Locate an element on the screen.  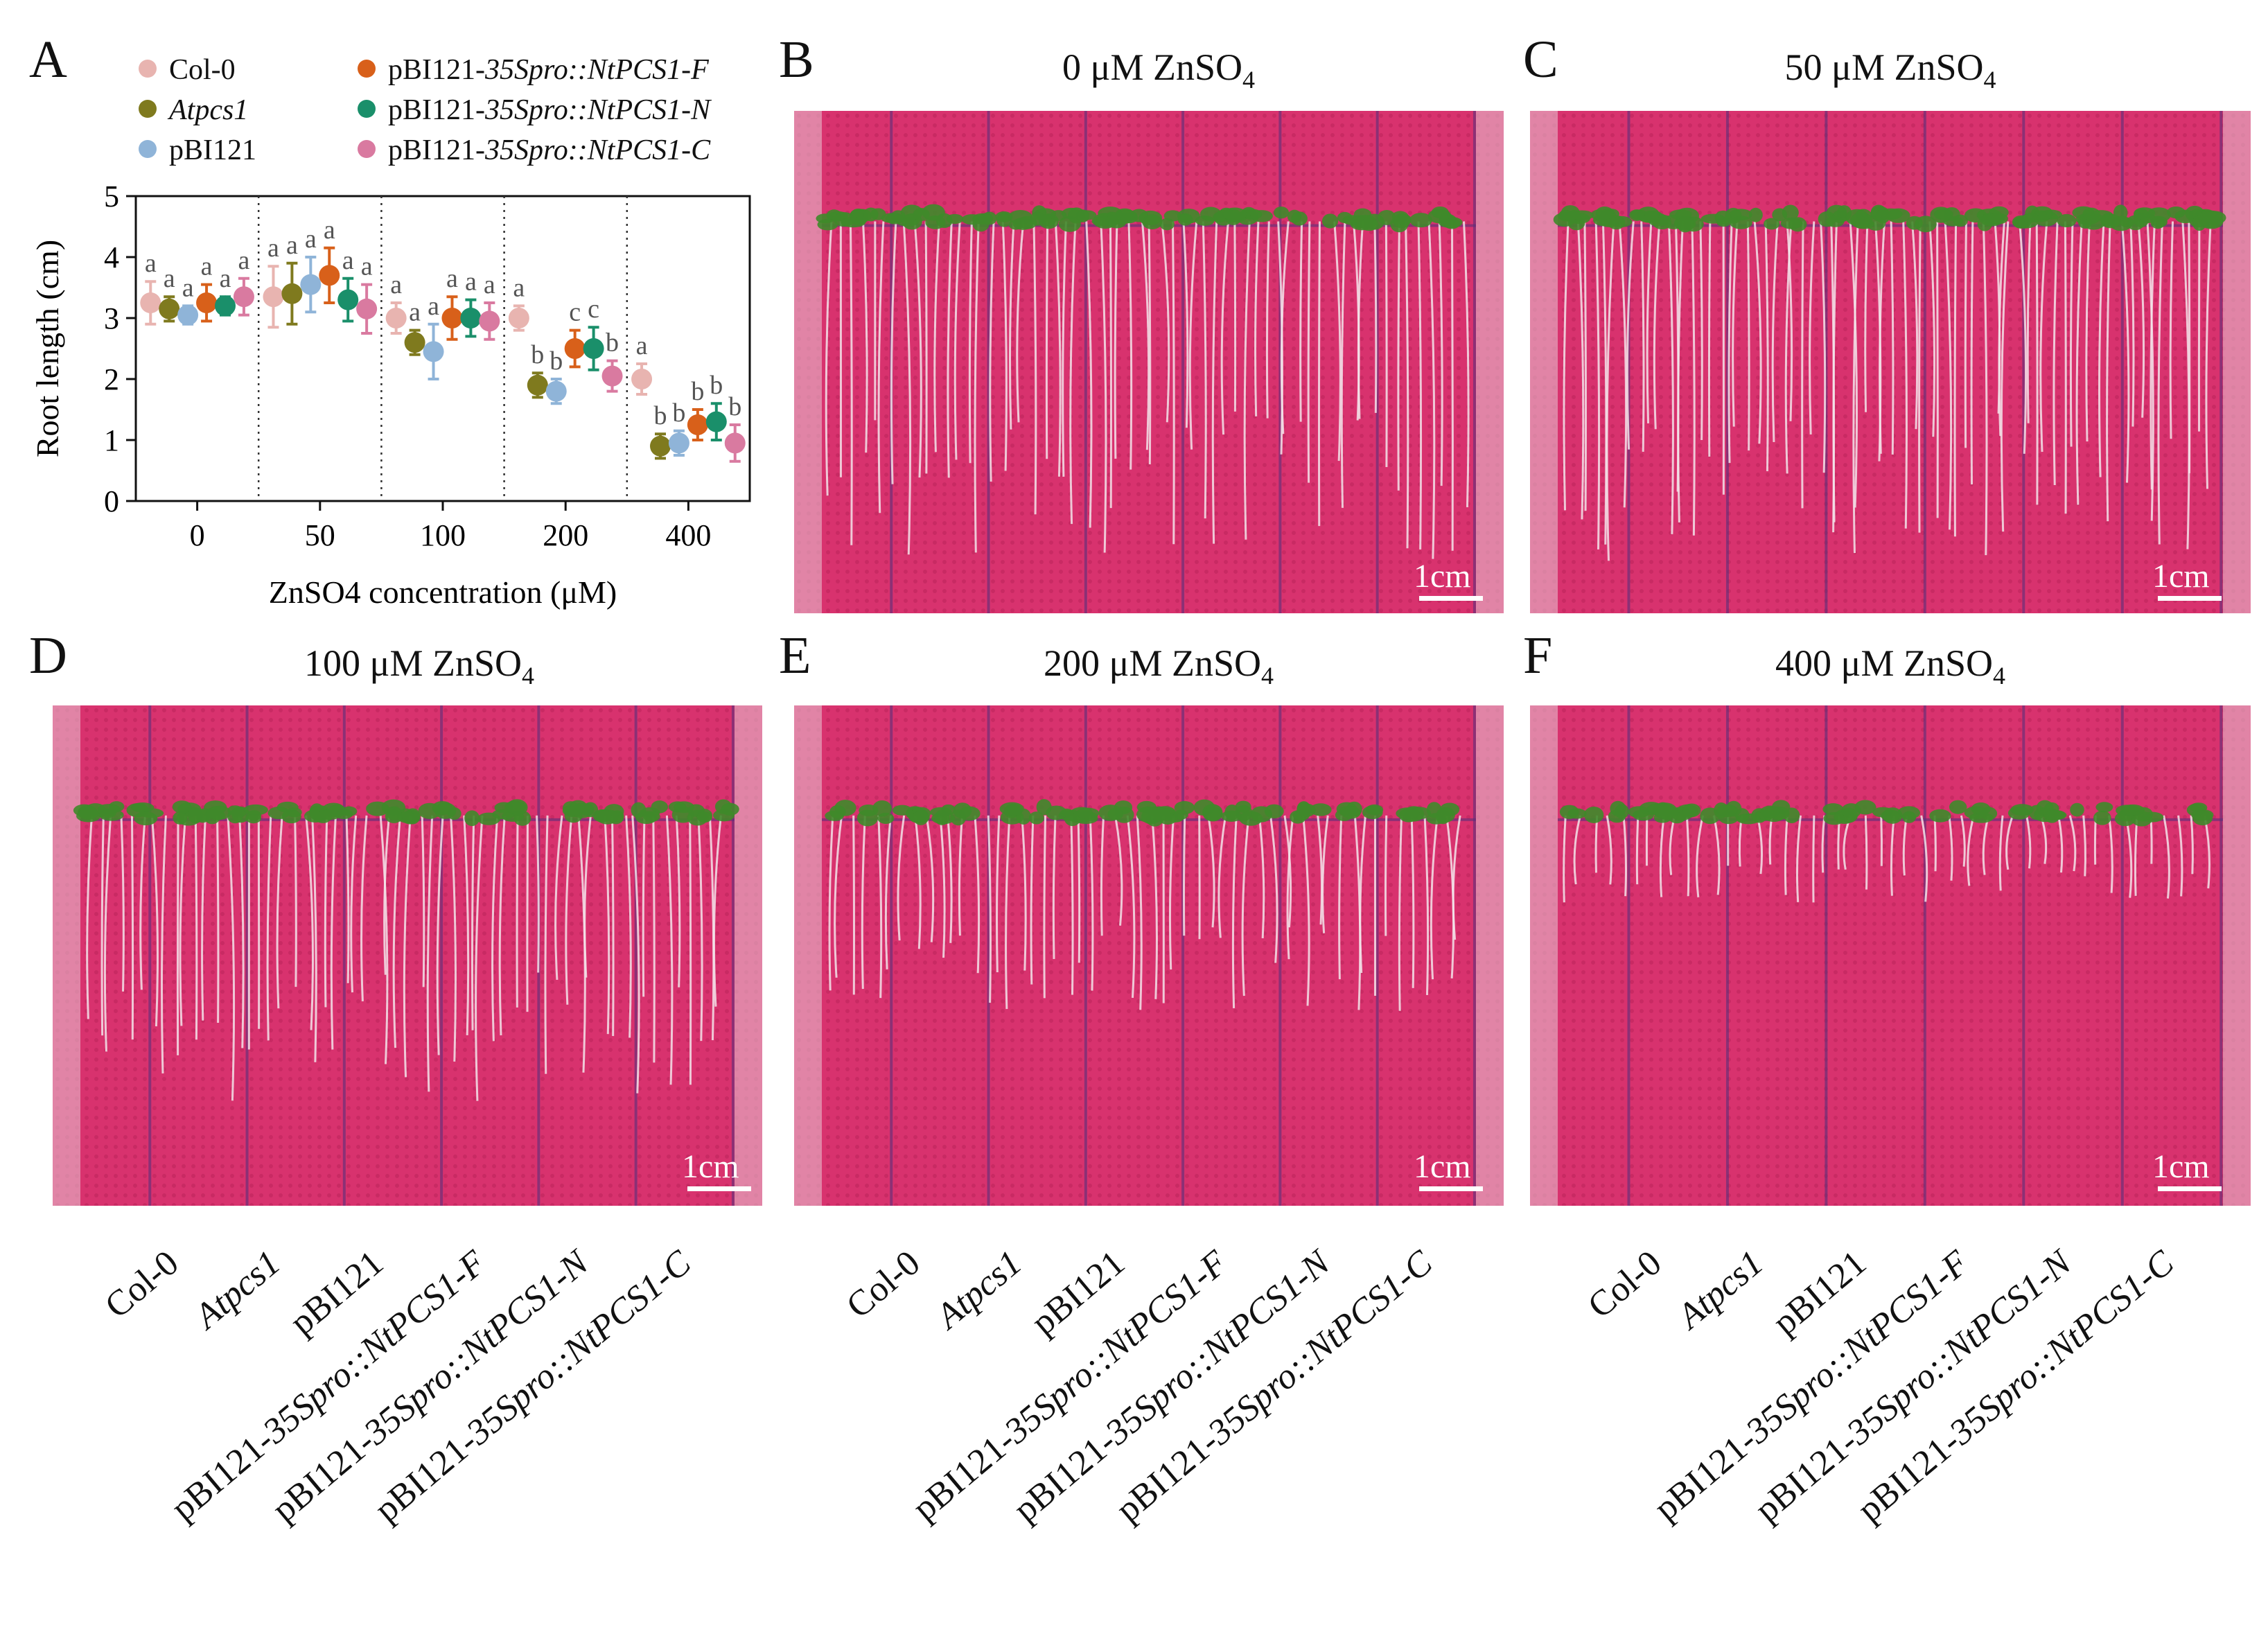
y-axis-label: Root length (cm) is located at coordinates (47, 348).